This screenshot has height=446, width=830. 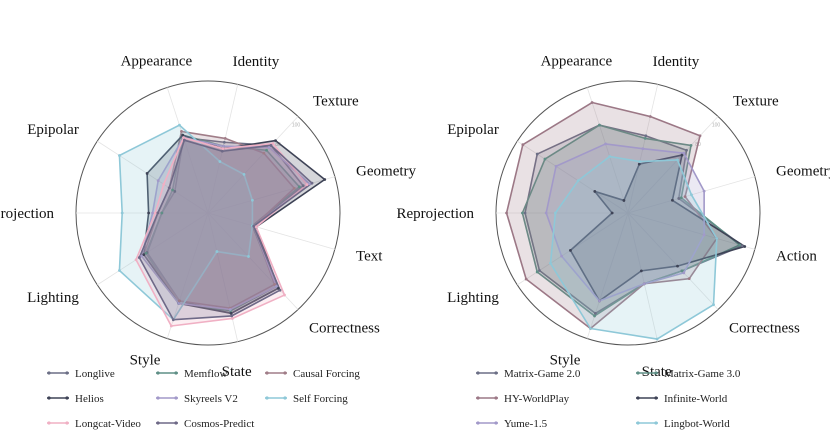 I want to click on axis-label-correctness: Correctness, so click(x=344, y=329).